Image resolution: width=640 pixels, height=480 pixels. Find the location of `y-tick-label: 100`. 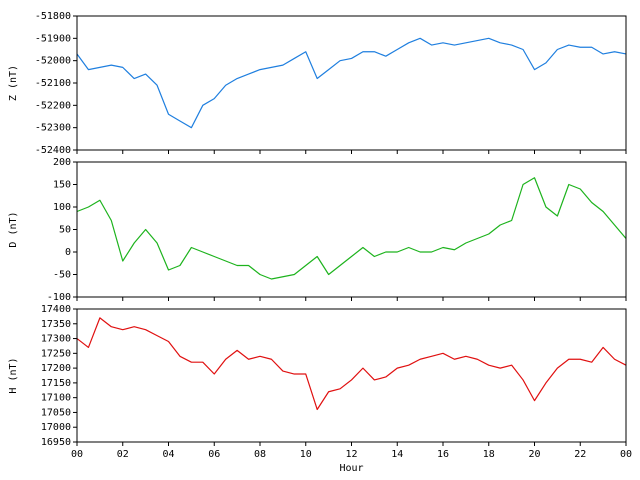

y-tick-label: 100 is located at coordinates (62, 207).